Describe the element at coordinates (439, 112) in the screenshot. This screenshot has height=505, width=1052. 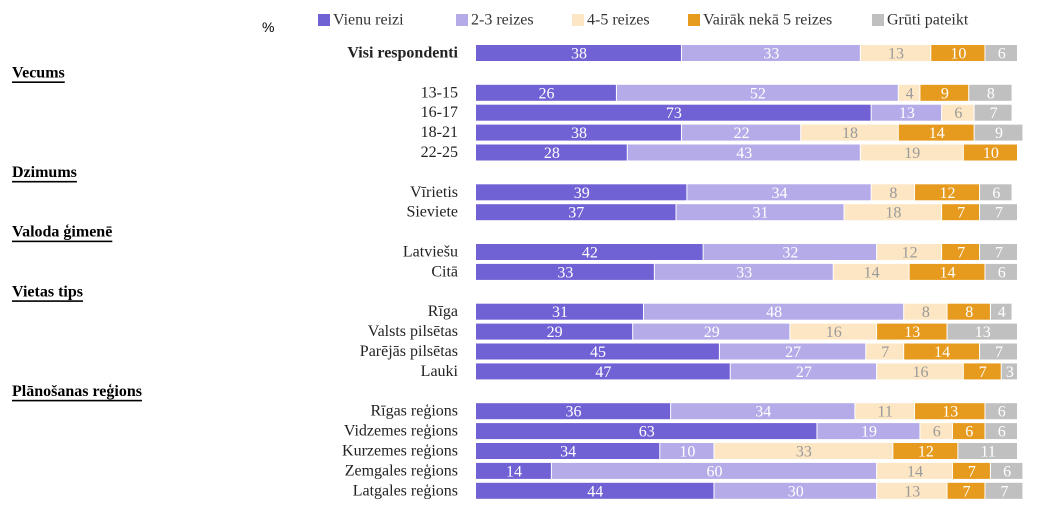
I see `category-label: 16-17` at that location.